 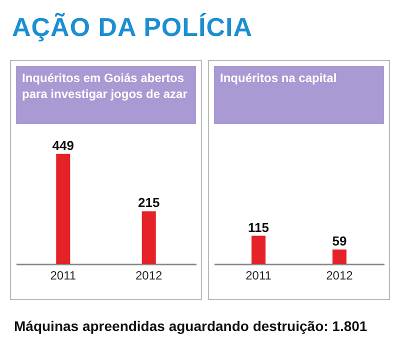 I want to click on chart-title: AÇÃO DA POLÍCIA, so click(x=132, y=27).